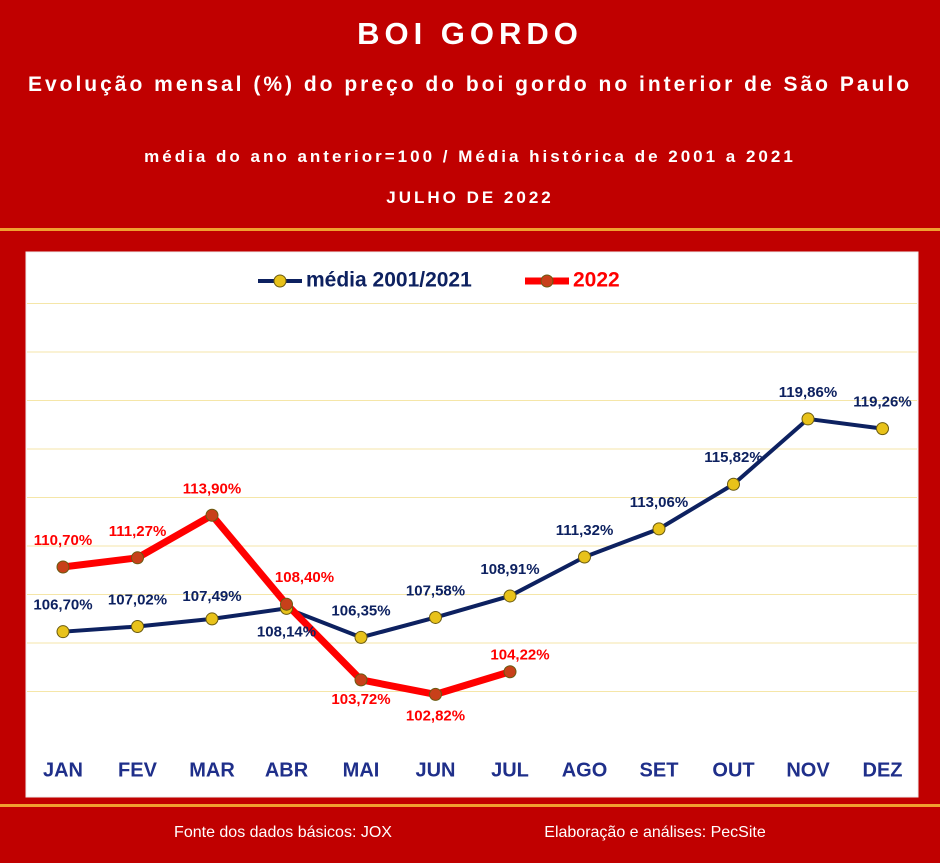 Image resolution: width=940 pixels, height=863 pixels. Describe the element at coordinates (655, 832) in the screenshot. I see `footer-credit: Elaboração e análises: PecSite` at that location.